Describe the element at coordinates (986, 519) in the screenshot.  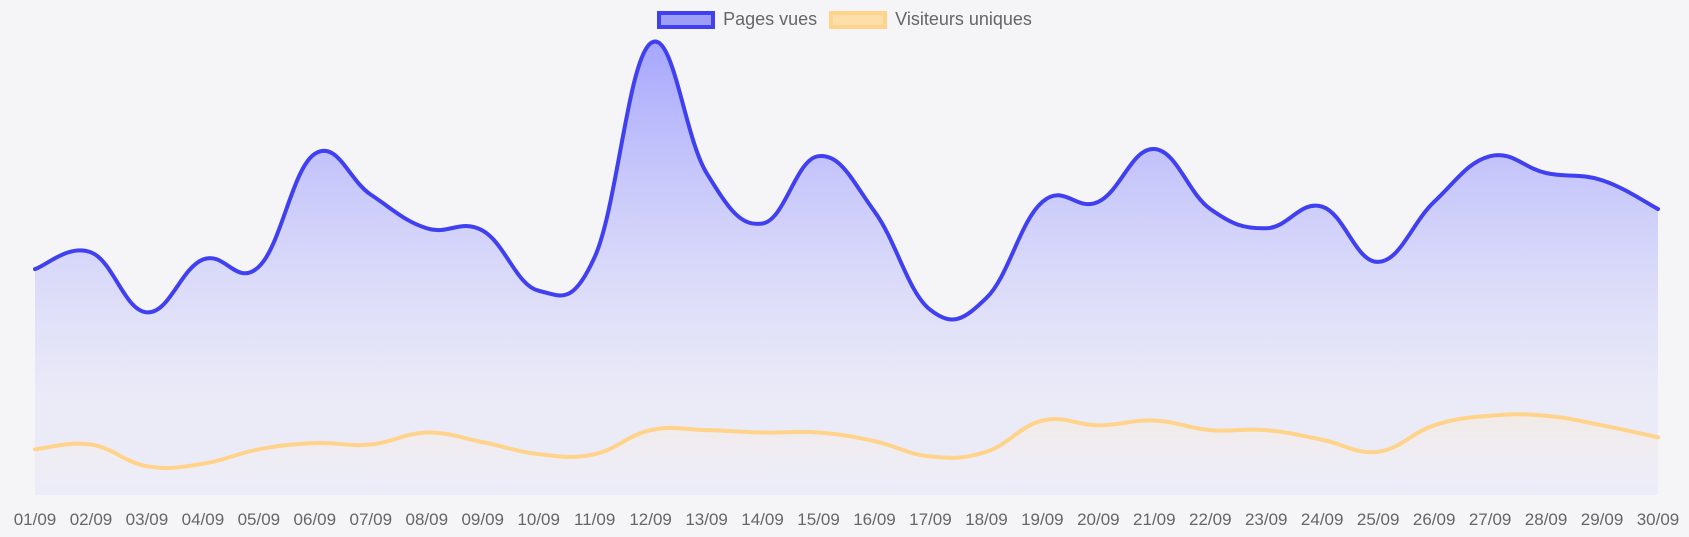
I see `x-tick-label: 18/09` at that location.